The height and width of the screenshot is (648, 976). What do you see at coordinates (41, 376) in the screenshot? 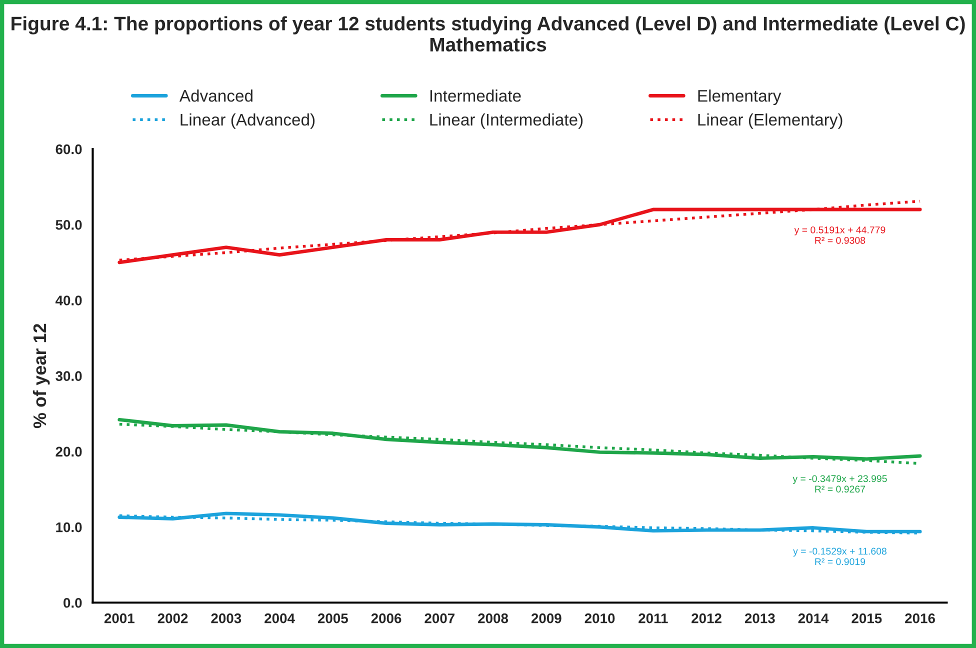
I see `y-axis-title: % of year 12` at bounding box center [41, 376].